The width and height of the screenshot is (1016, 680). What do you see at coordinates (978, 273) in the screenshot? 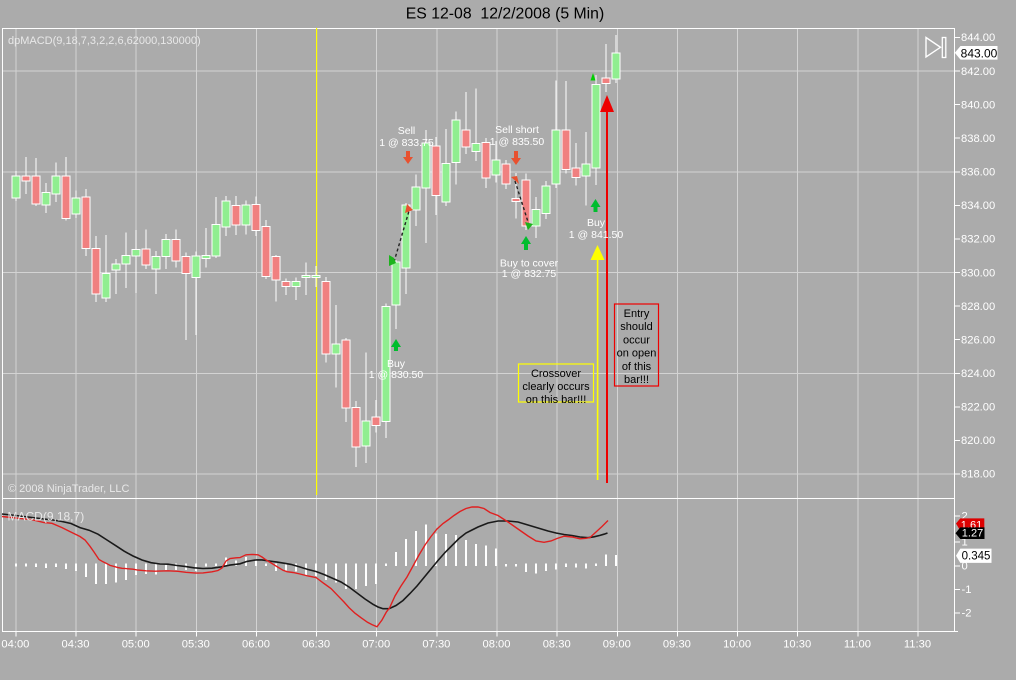
I see `svg-text: 830.00` at bounding box center [978, 273].